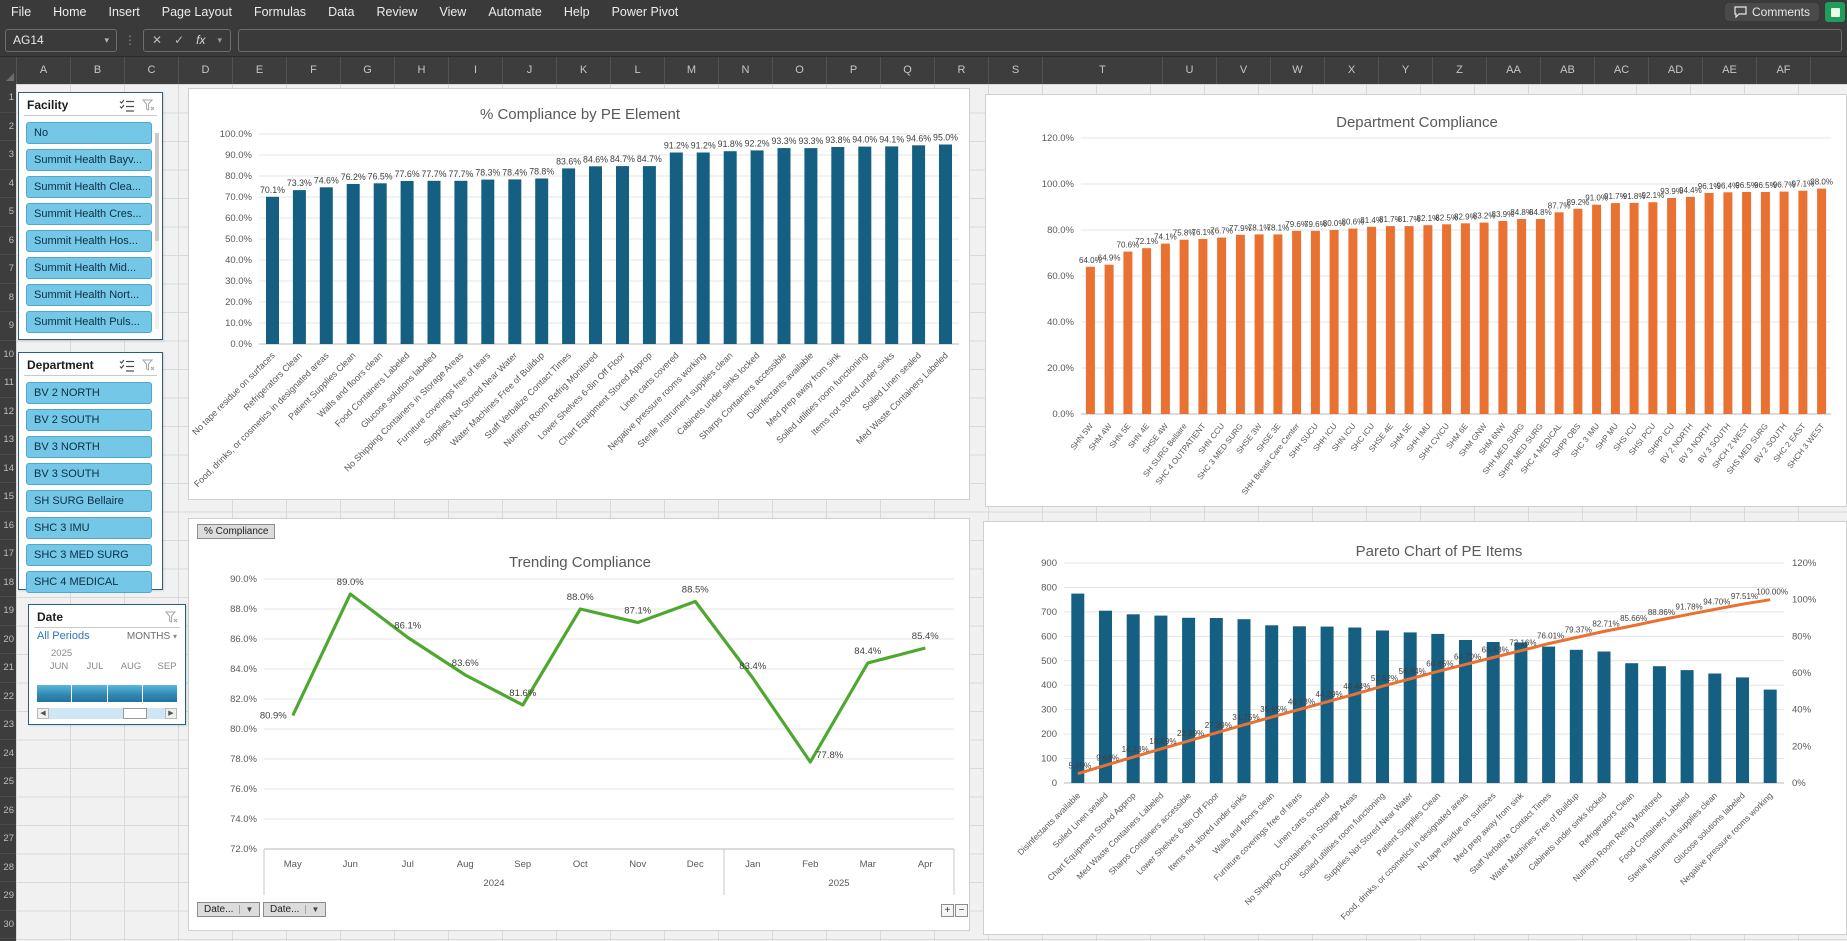  Describe the element at coordinates (1040, 40) in the screenshot. I see `formula-input` at that location.